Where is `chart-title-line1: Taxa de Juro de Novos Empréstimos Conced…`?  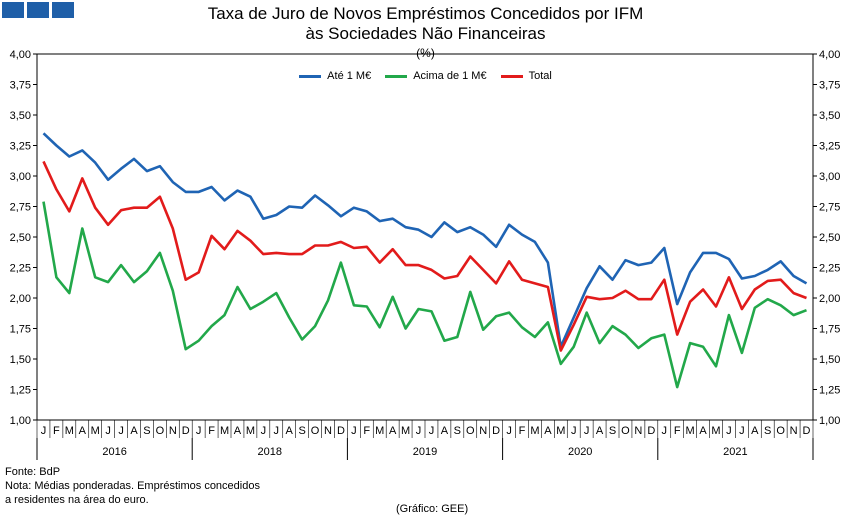 chart-title-line1: Taxa de Juro de Novos Empréstimos Conced… is located at coordinates (425, 13).